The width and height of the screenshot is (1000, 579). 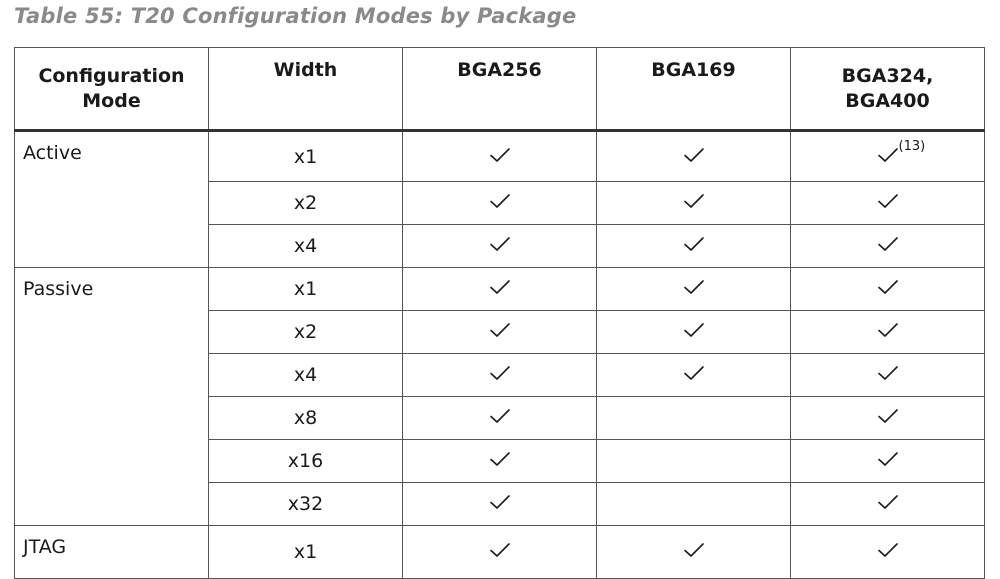 What do you see at coordinates (887, 75) in the screenshot?
I see `header-bga324-line1: BGA324,` at bounding box center [887, 75].